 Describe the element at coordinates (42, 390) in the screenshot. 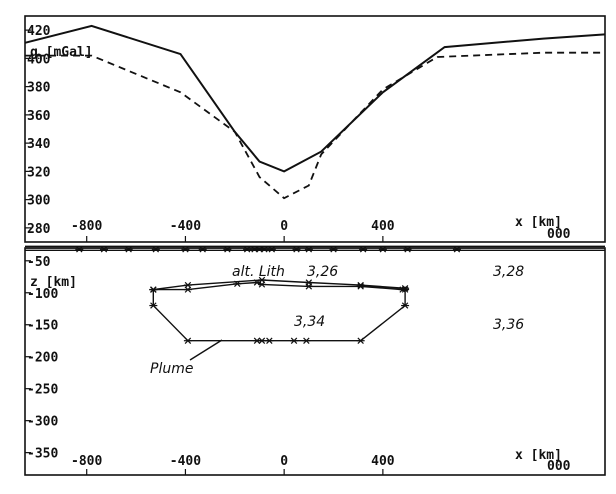

I see `model-y-tick-label: -250` at that location.